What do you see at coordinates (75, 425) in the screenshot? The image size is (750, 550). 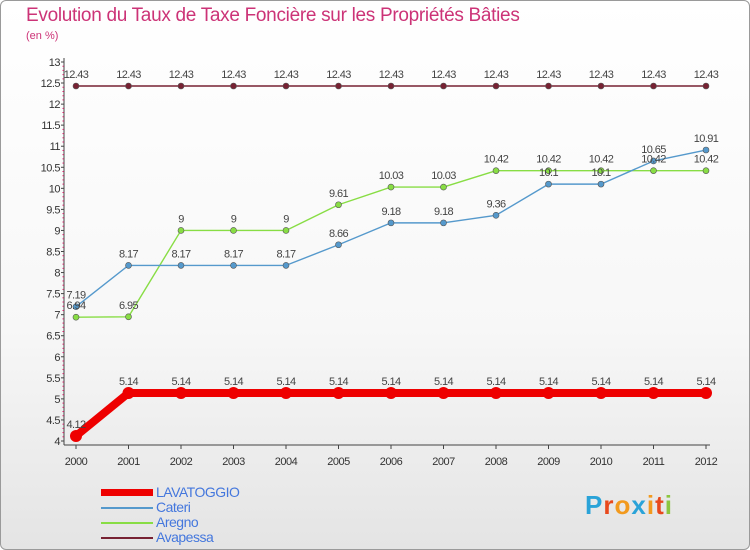 I see `data-label-lavatoggio: 4.12` at bounding box center [75, 425].